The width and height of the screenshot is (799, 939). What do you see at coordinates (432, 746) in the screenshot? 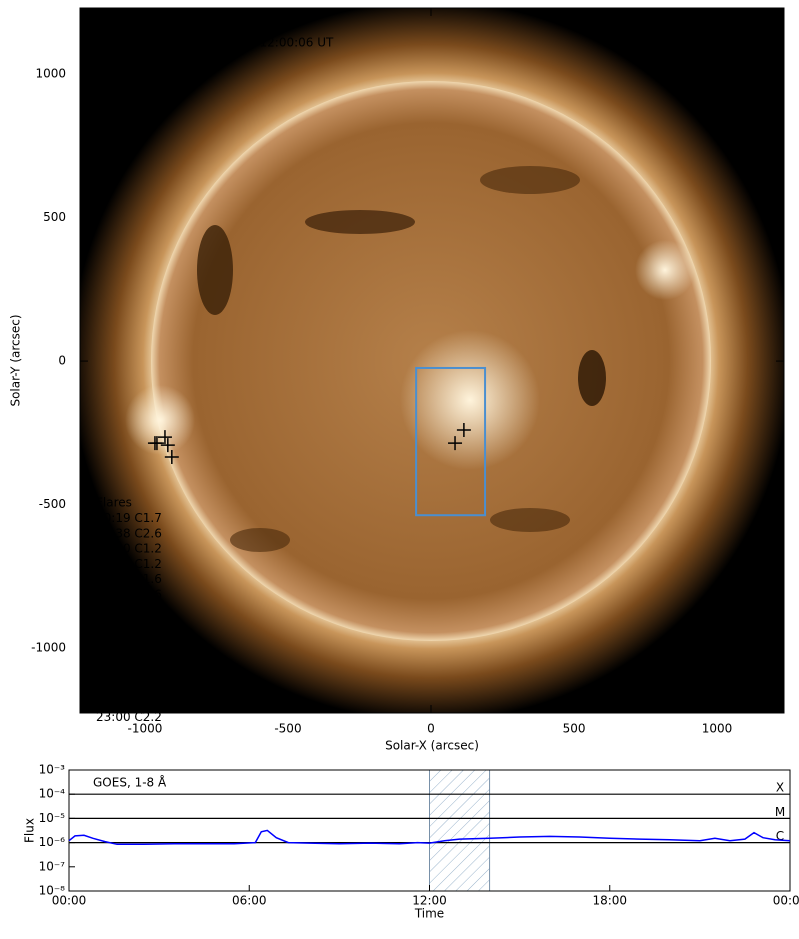
I see `x-axis-label: Solar-X (arcsec)` at bounding box center [432, 746].